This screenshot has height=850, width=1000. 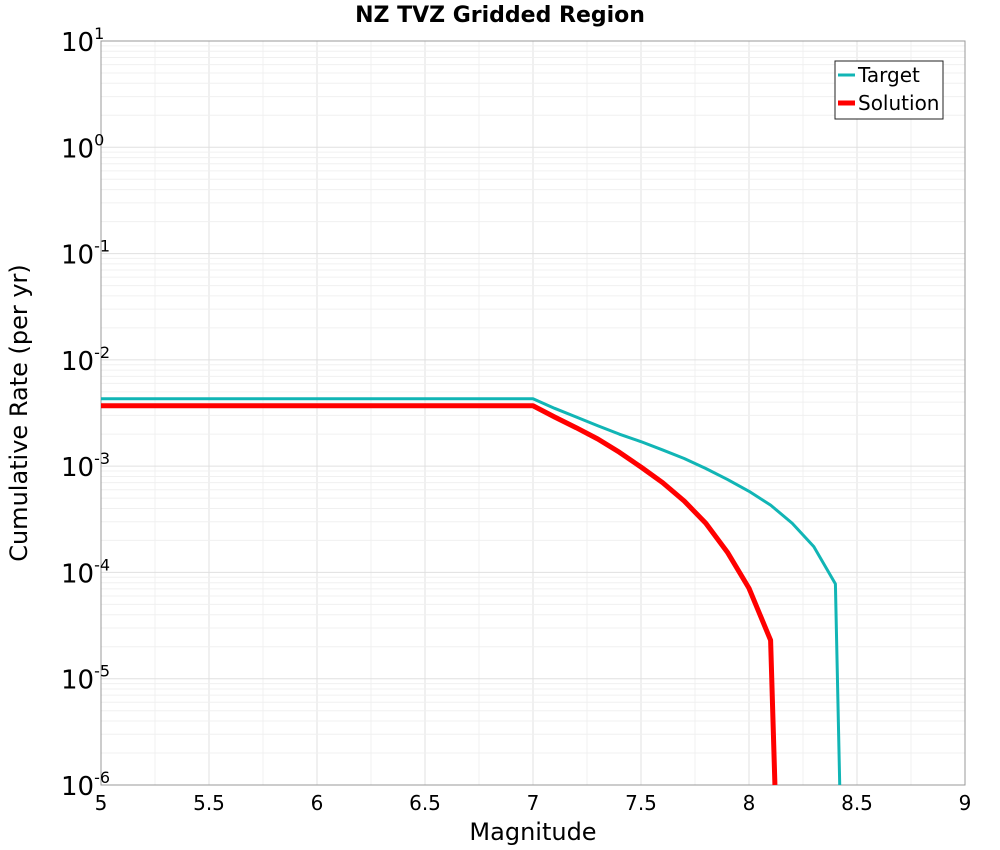 I want to click on x-tick-label: 5.5, so click(x=209, y=803).